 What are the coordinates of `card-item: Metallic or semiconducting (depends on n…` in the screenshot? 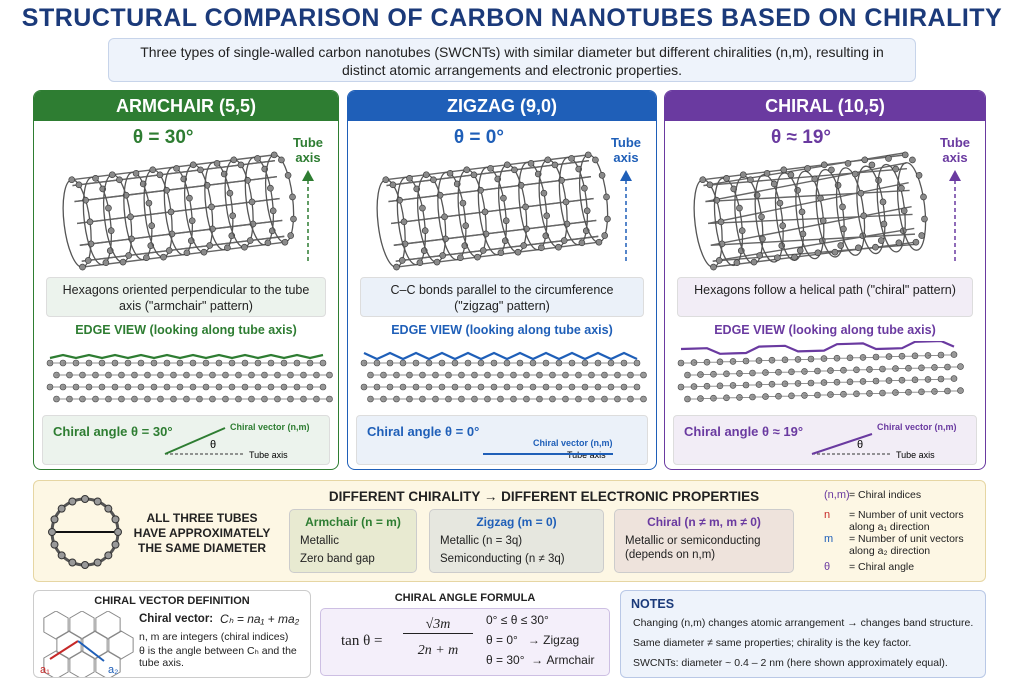 It's located at (693, 548).